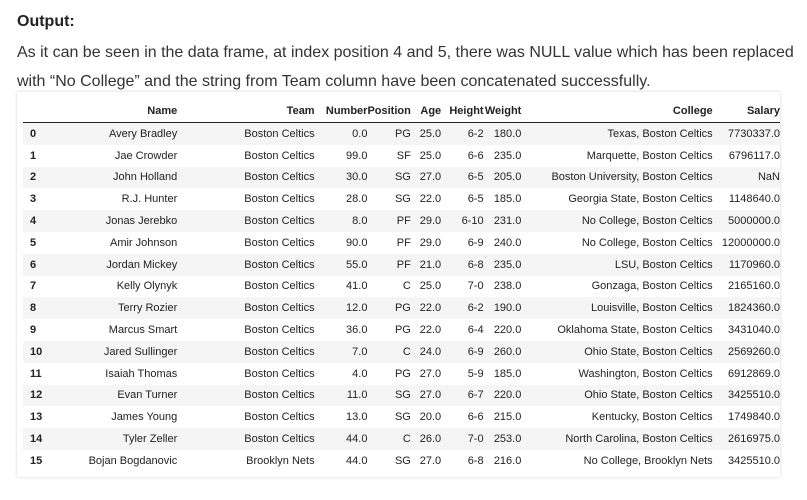 This screenshot has height=500, width=807. I want to click on header-index, so click(44, 111).